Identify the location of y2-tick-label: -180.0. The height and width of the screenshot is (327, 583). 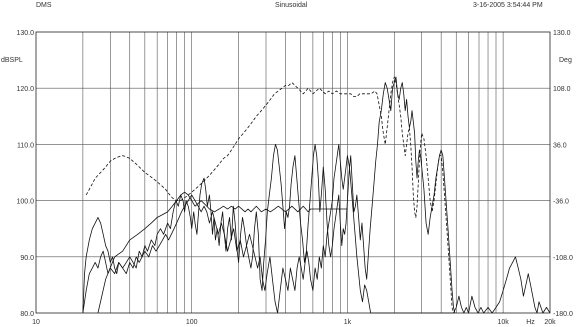
(563, 314).